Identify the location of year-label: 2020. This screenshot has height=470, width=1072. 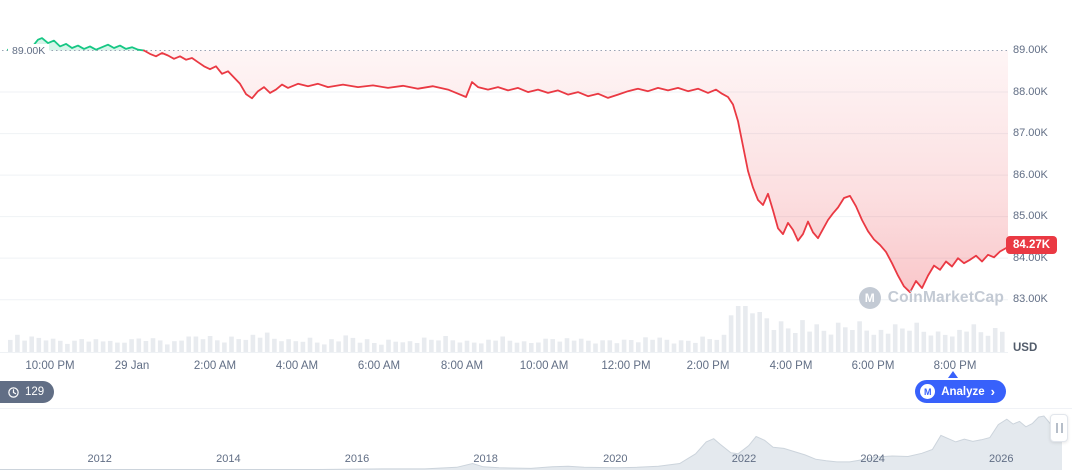
(615, 459).